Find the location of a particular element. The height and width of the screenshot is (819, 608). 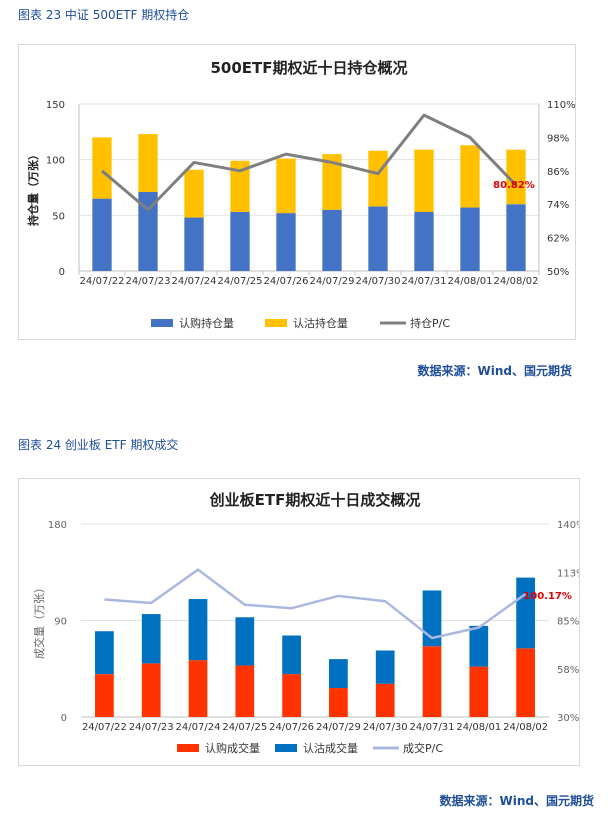

y-tick-label: 100 is located at coordinates (55, 161).